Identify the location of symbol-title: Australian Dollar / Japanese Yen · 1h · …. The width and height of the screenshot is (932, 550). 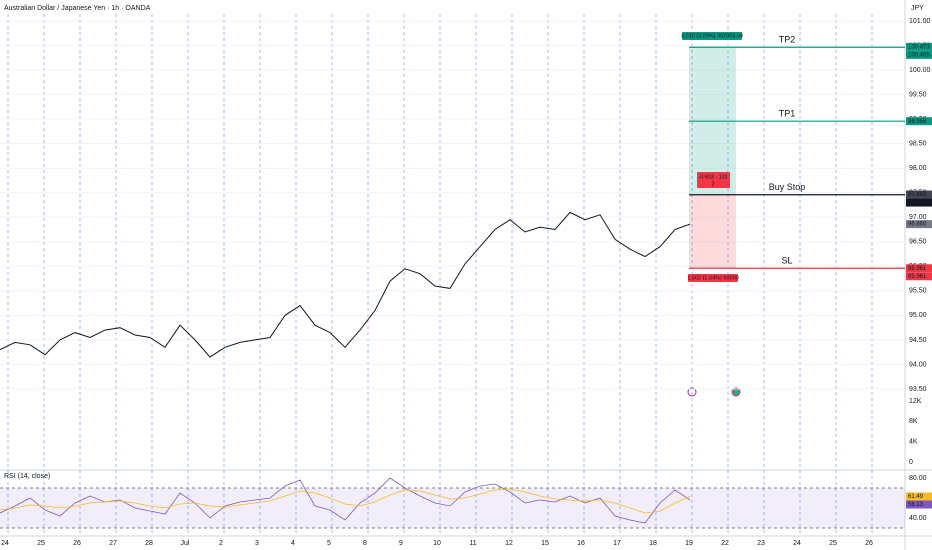
(77, 8).